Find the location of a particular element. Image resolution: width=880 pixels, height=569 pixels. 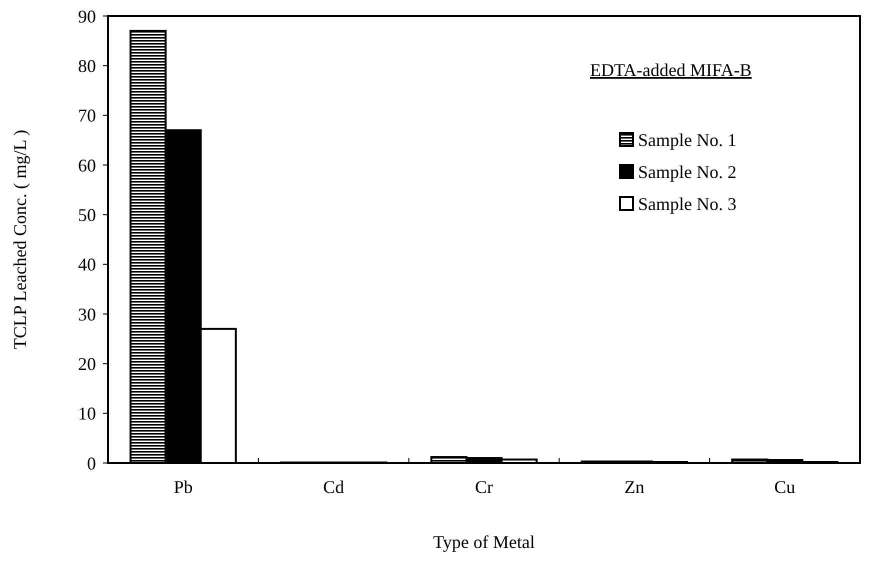

y-tick-label: 70 is located at coordinates (87, 116).